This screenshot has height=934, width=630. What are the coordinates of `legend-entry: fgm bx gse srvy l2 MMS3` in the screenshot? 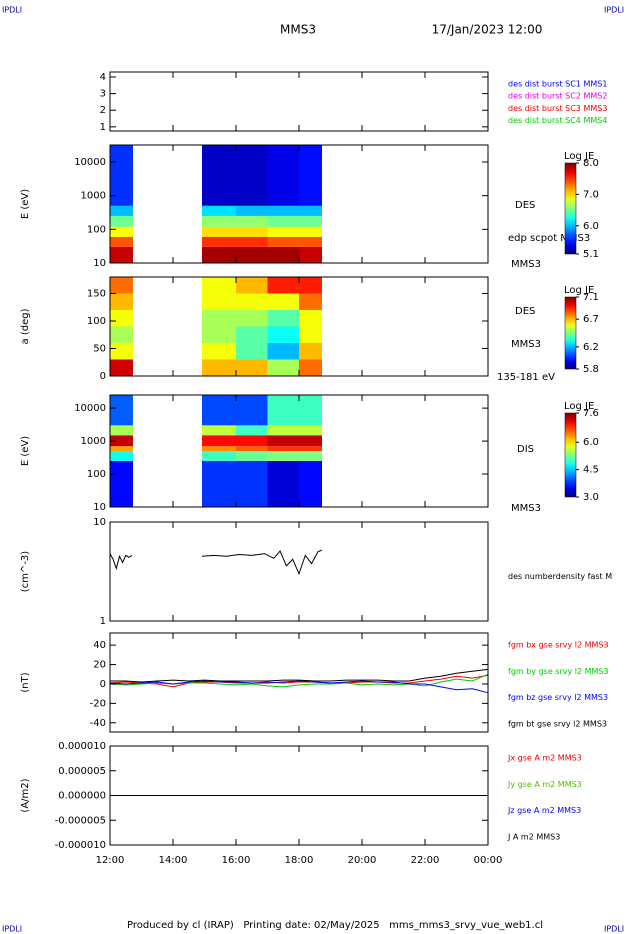 It's located at (558, 645).